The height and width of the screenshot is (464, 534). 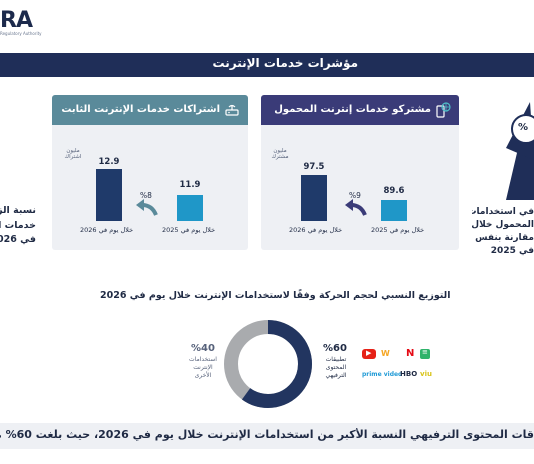 What do you see at coordinates (18, 240) in the screenshot?
I see `left-side-line-3: في 2026` at bounding box center [18, 240].